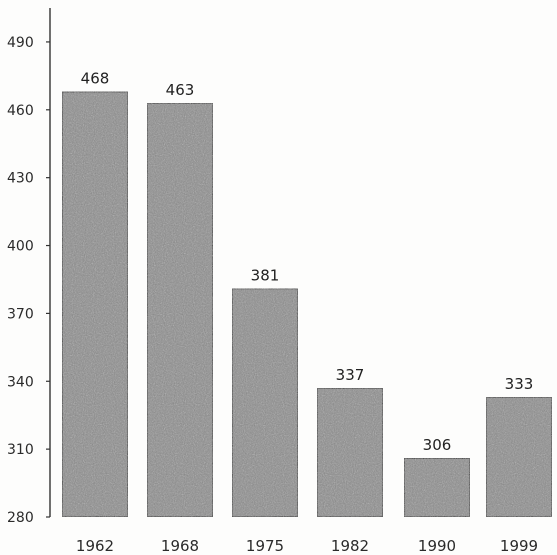  What do you see at coordinates (180, 90) in the screenshot?
I see `data-label-1968: 463` at bounding box center [180, 90].